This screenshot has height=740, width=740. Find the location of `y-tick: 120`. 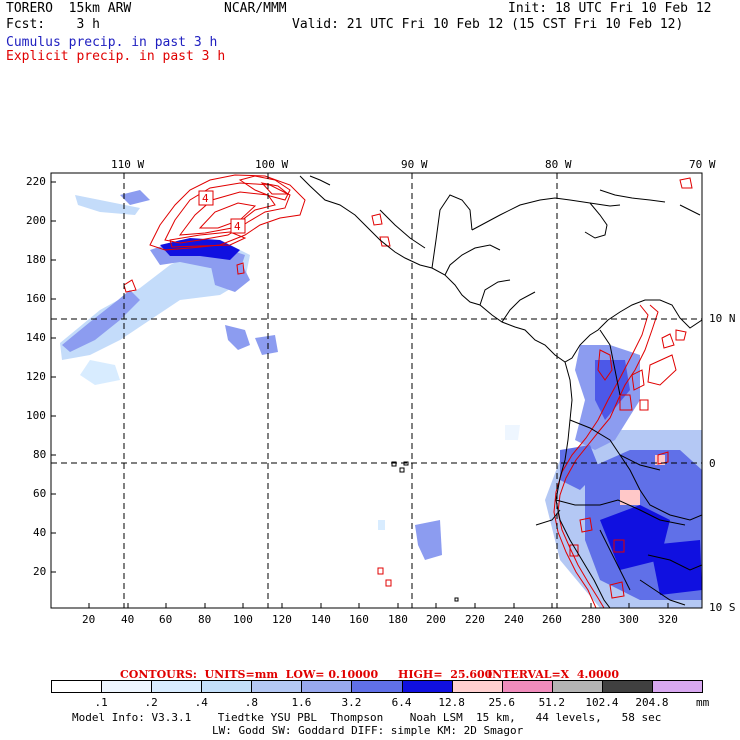

y-tick: 120 is located at coordinates (36, 376).